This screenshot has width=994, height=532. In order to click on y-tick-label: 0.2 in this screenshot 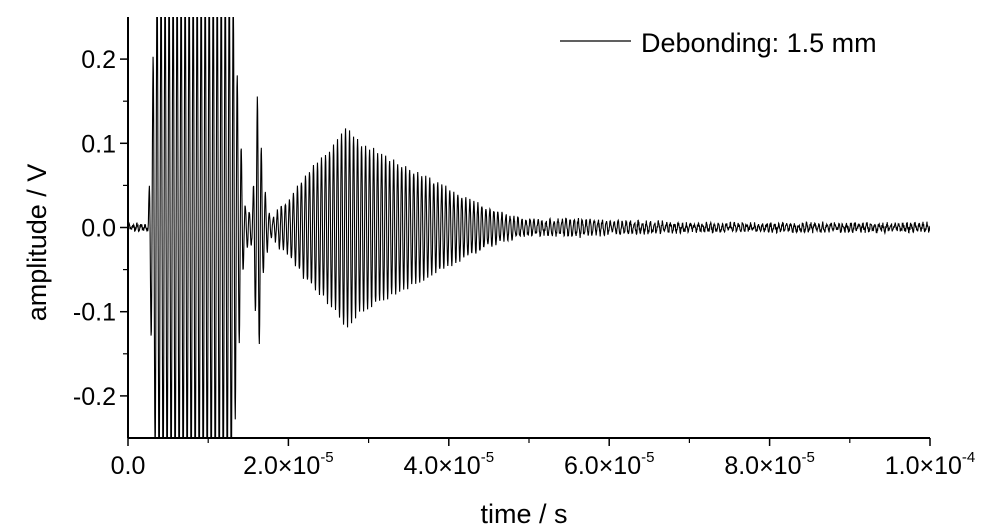, I will do `click(98, 60)`.